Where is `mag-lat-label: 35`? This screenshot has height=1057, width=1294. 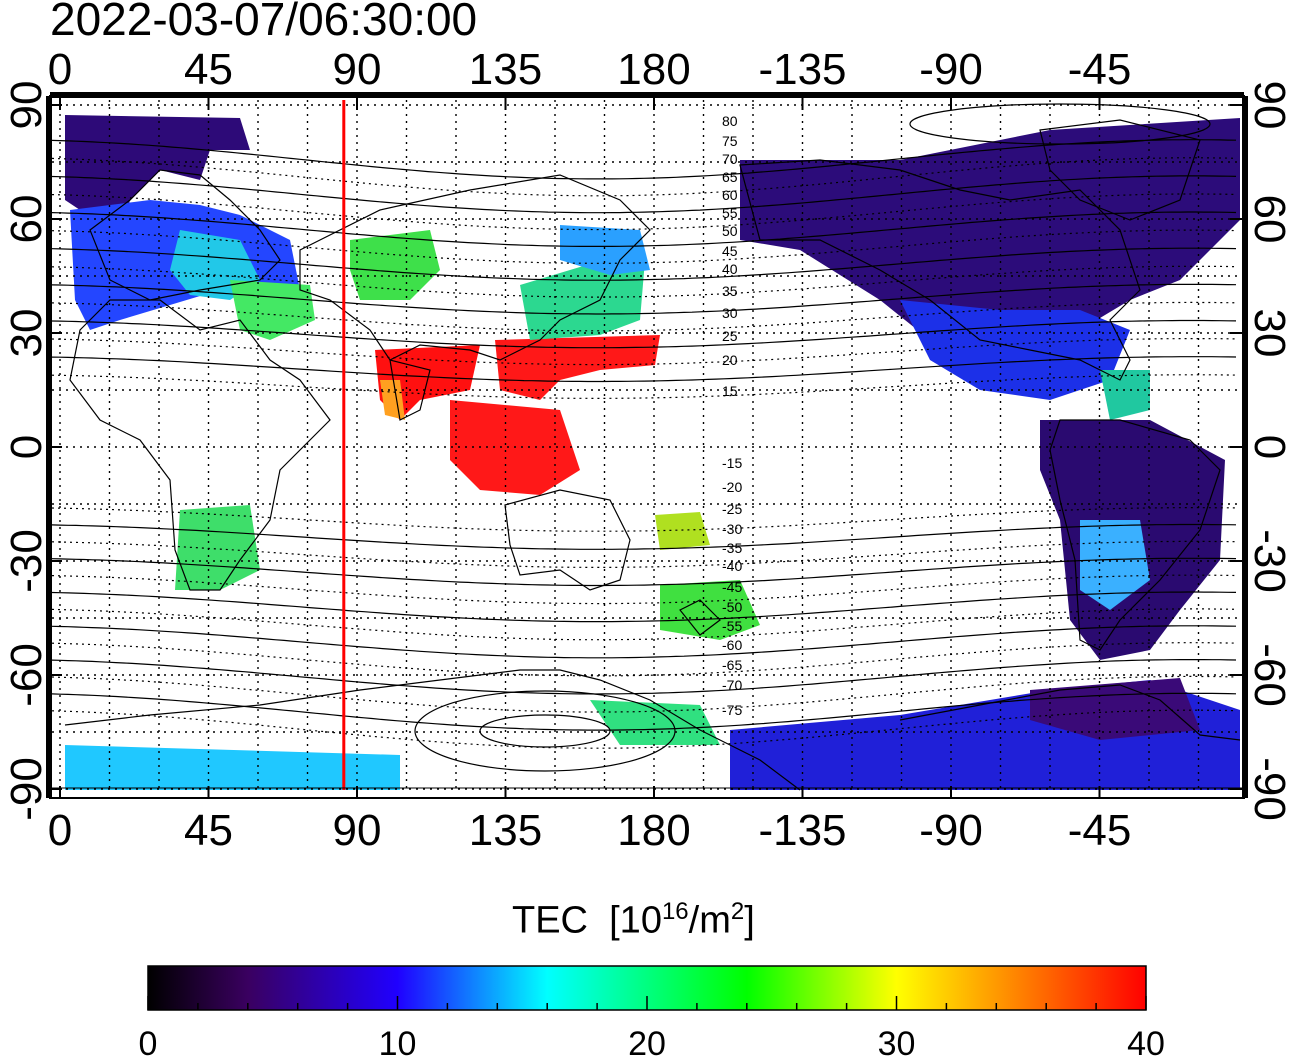
mag-lat-label: 35 is located at coordinates (730, 291).